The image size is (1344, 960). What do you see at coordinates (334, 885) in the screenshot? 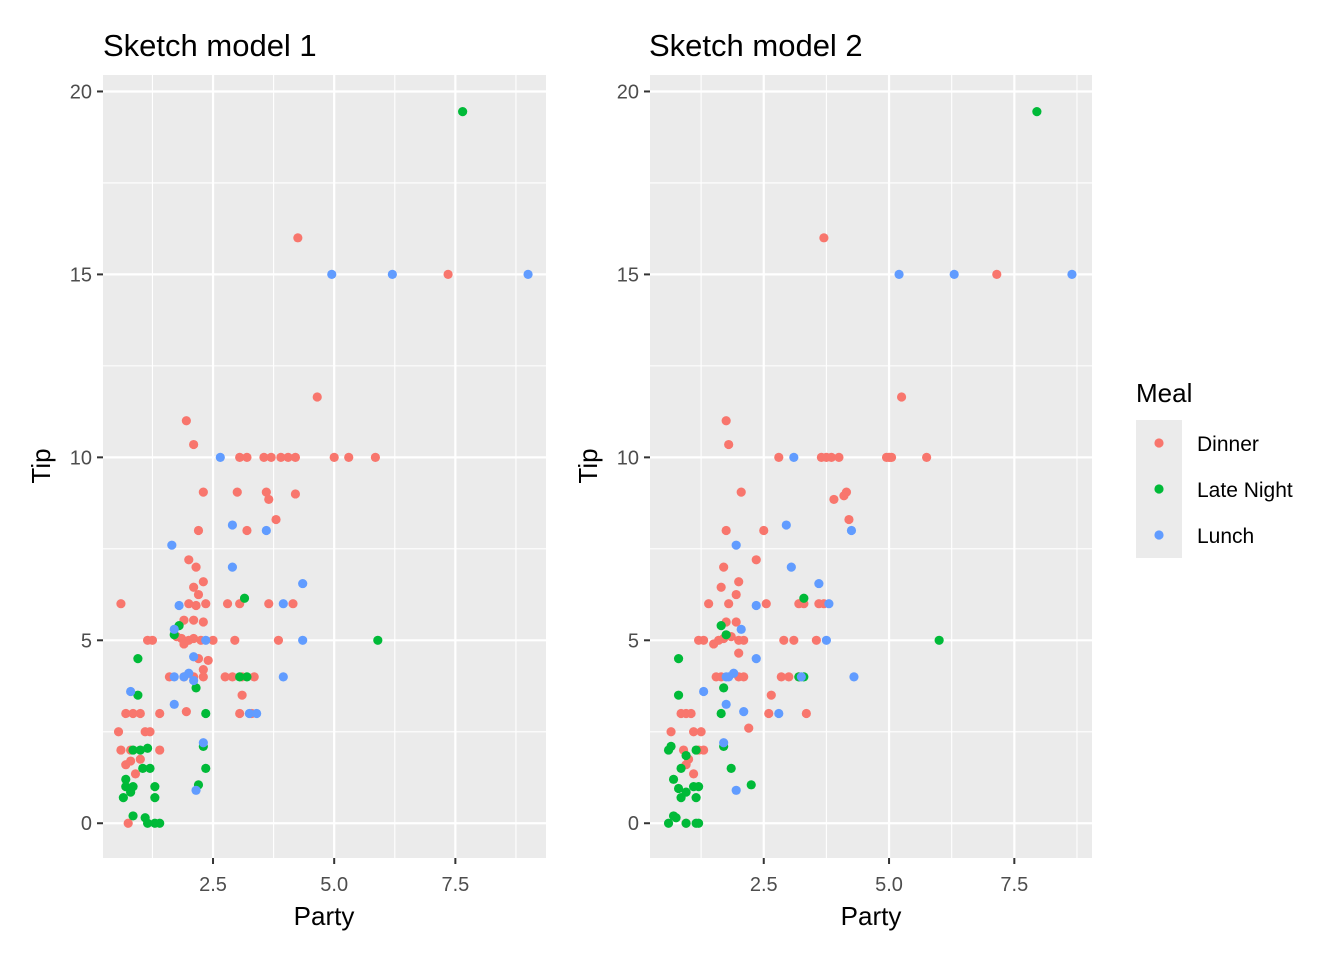
I see `x-tick-label: 5.0` at bounding box center [334, 885].